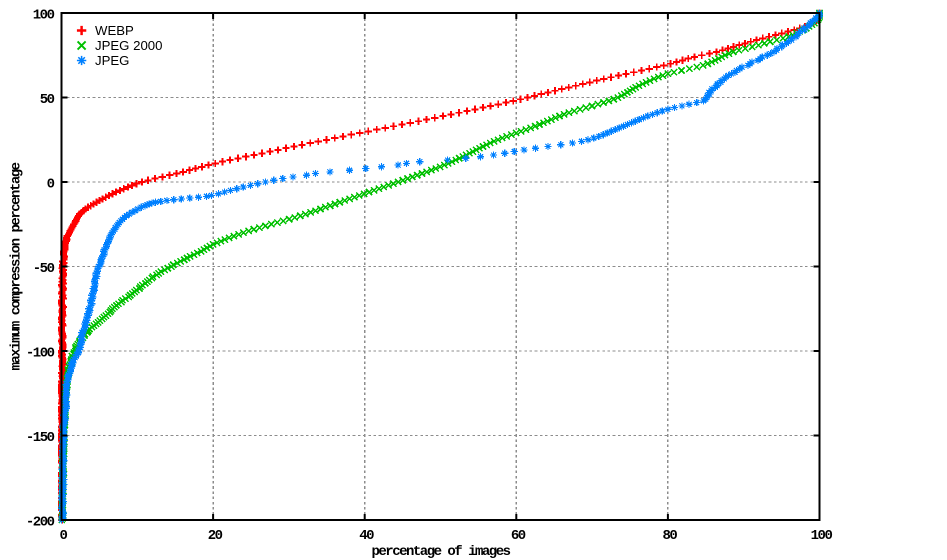 This screenshot has height=560, width=947. I want to click on svg-text: -150, so click(40, 438).